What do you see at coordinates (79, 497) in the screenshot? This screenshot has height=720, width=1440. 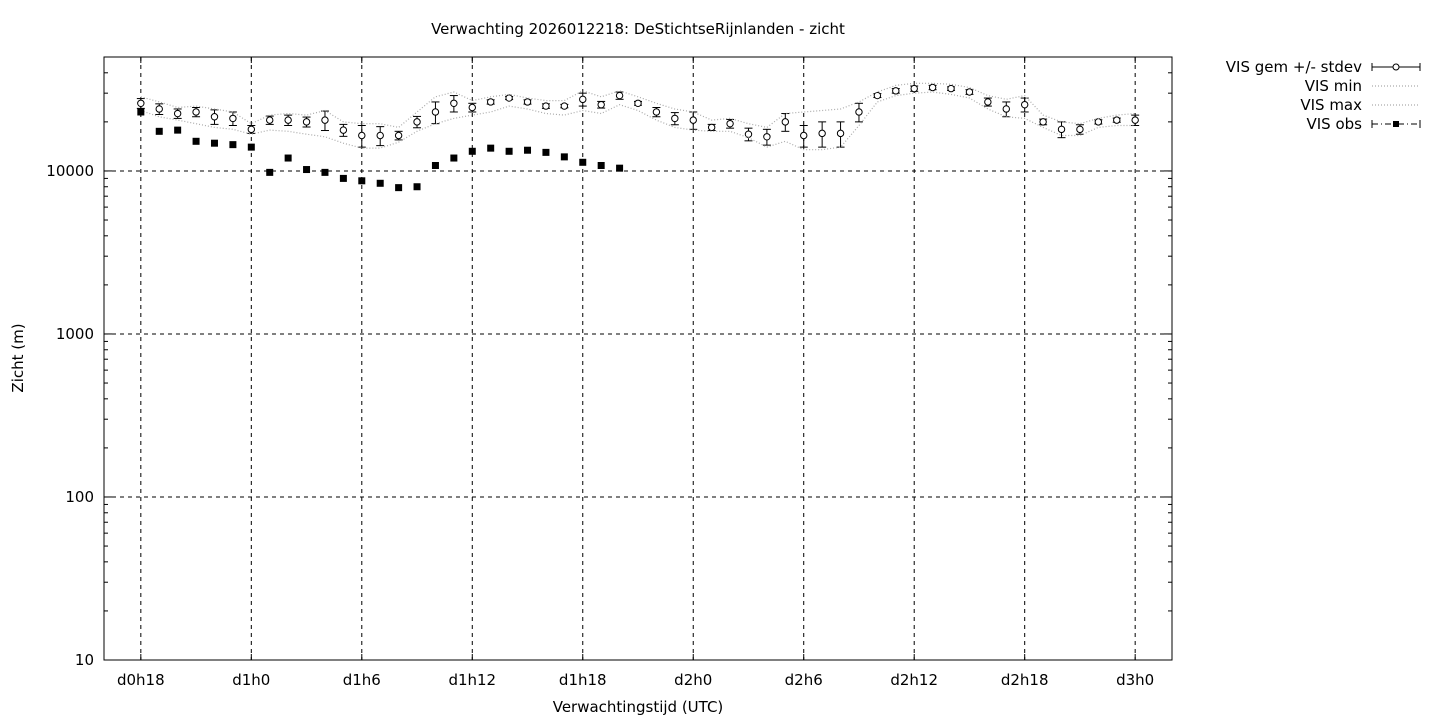 I see `y-tick-label: 100` at bounding box center [79, 497].